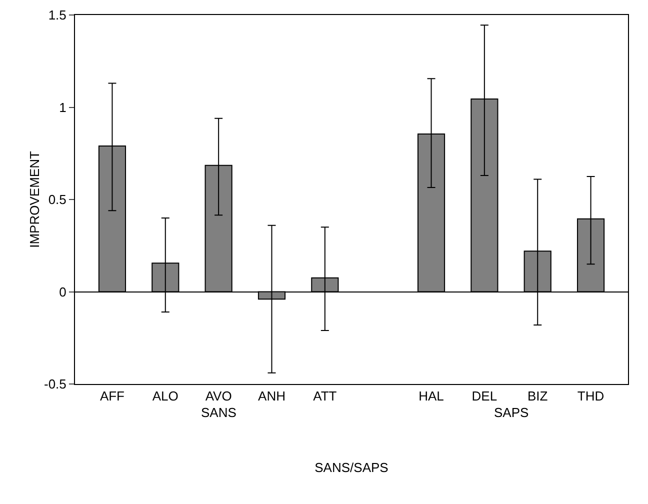  I want to click on y-tick-label: 0.5, so click(57, 200).